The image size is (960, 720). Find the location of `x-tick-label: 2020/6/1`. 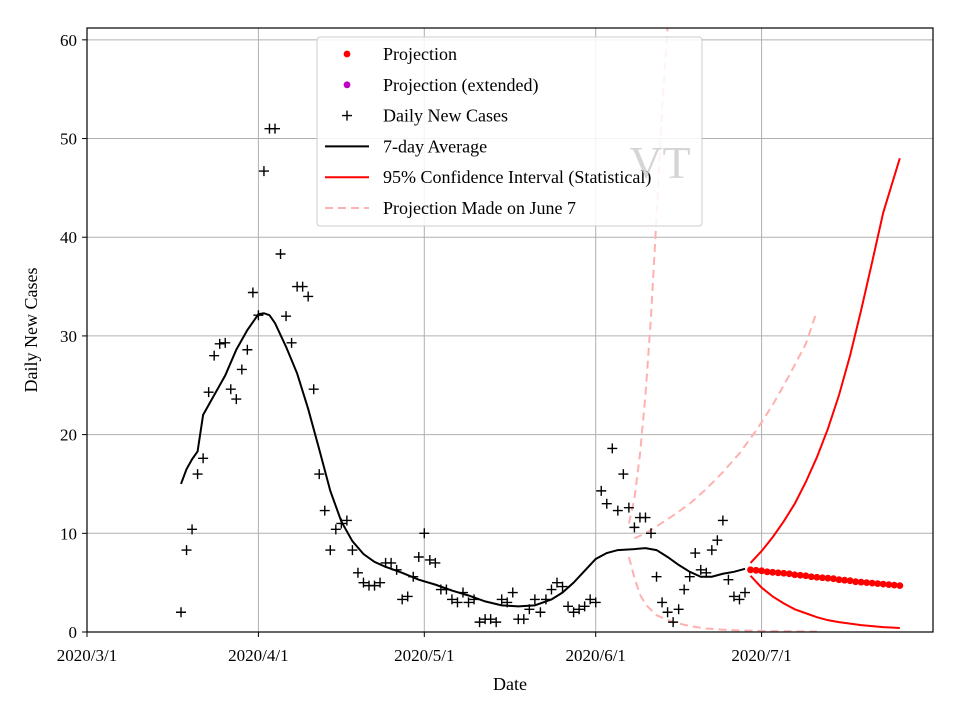

x-tick-label: 2020/6/1 is located at coordinates (595, 655).